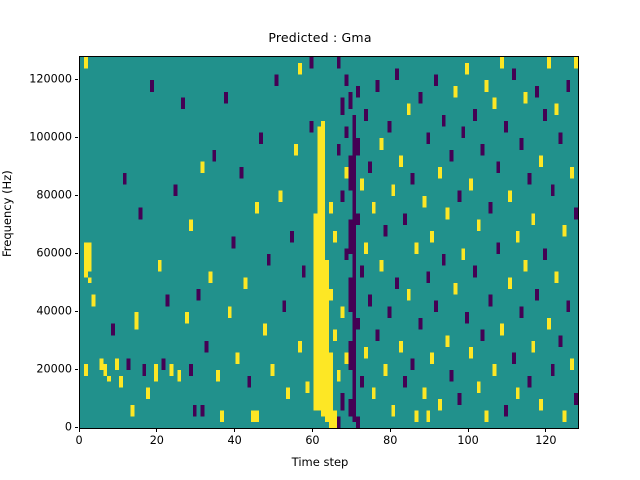 This screenshot has height=480, width=640. Describe the element at coordinates (320, 462) in the screenshot. I see `x-axis-label: Time step` at that location.